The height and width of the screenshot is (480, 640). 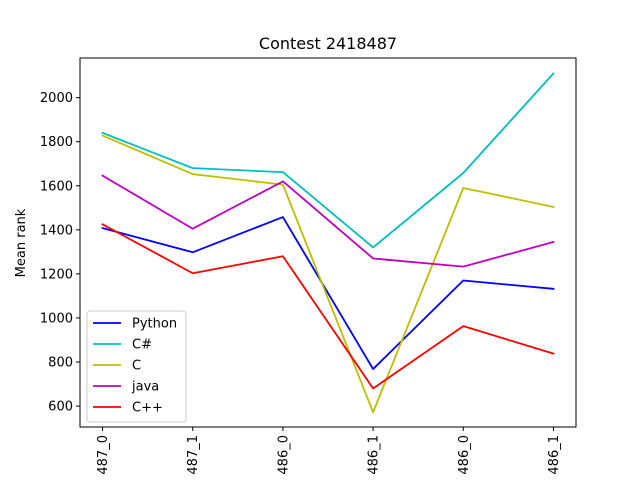 What do you see at coordinates (56, 274) in the screenshot?
I see `y-tick-label: 1200` at bounding box center [56, 274].